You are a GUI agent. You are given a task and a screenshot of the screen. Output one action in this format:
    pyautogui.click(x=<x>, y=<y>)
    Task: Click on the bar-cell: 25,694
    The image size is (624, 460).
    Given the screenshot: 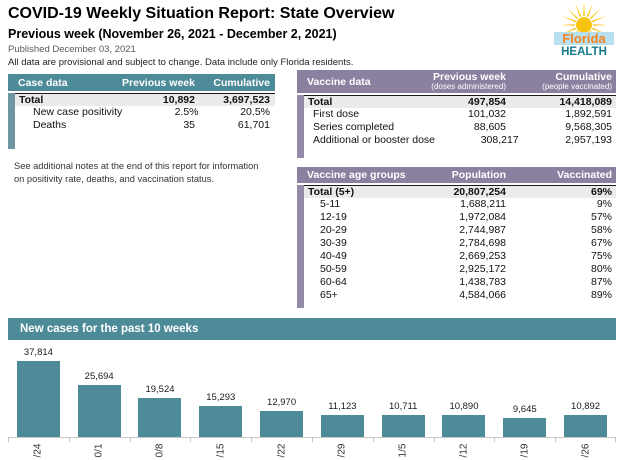 What is the action you would take?
    pyautogui.click(x=99, y=387)
    